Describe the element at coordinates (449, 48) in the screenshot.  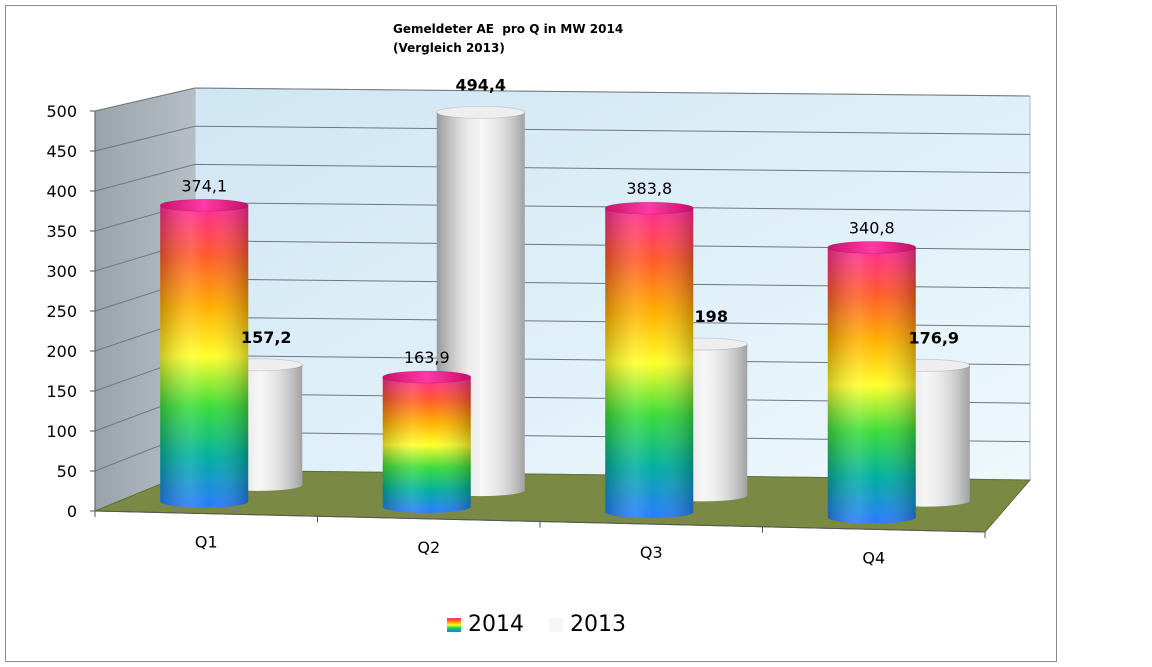
I see `chart-subtitle: (Vergleich 2013)` at that location.